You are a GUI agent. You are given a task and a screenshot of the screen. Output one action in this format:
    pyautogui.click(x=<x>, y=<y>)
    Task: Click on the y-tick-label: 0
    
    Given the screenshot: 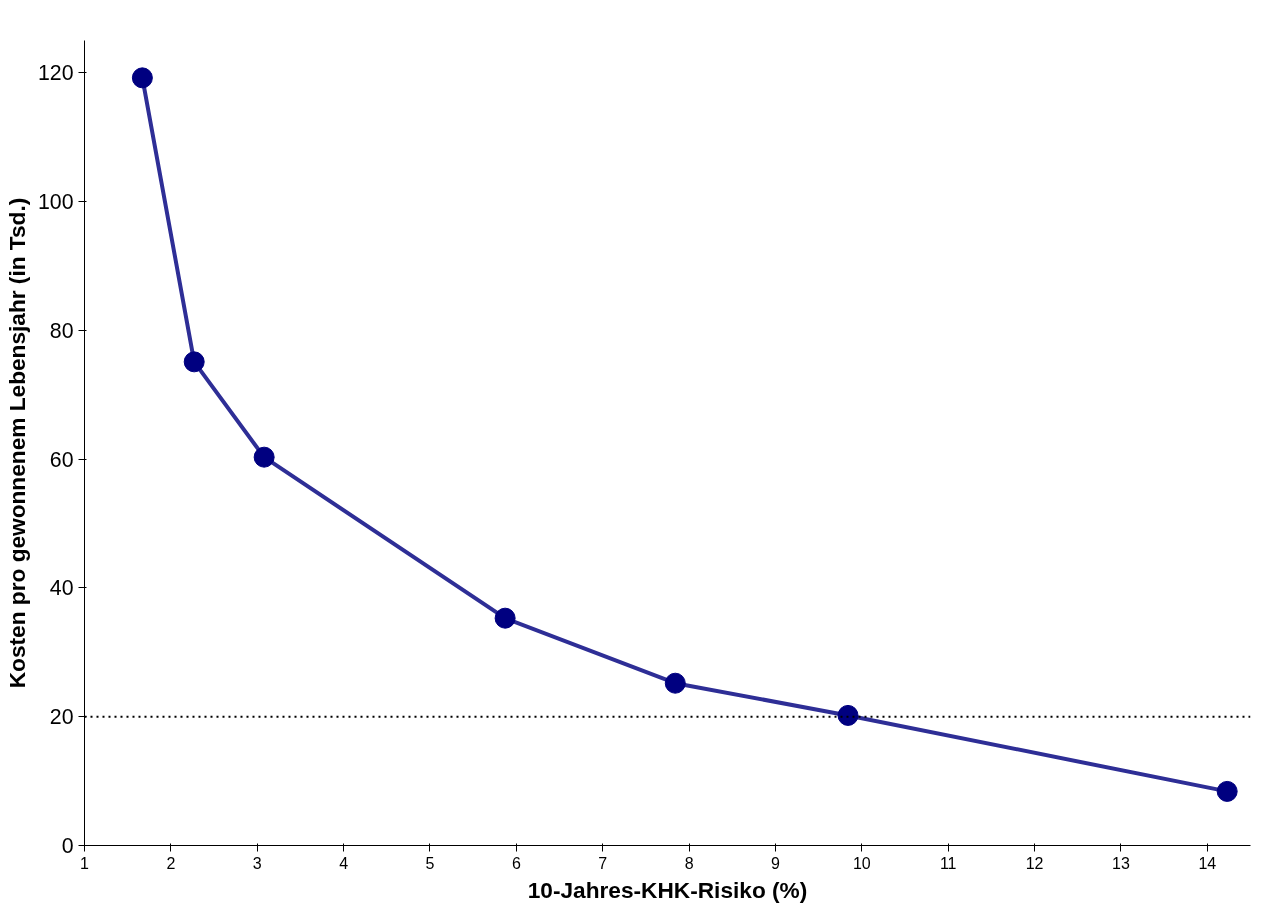 What is the action you would take?
    pyautogui.click(x=67, y=846)
    